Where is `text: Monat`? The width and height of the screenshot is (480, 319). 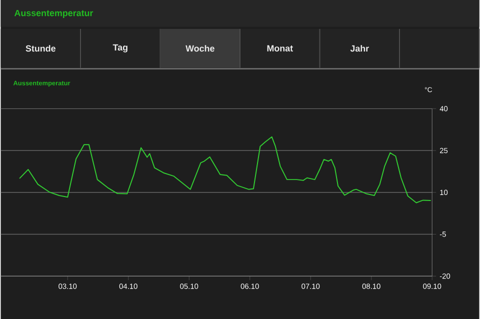
text: Monat is located at coordinates (280, 48).